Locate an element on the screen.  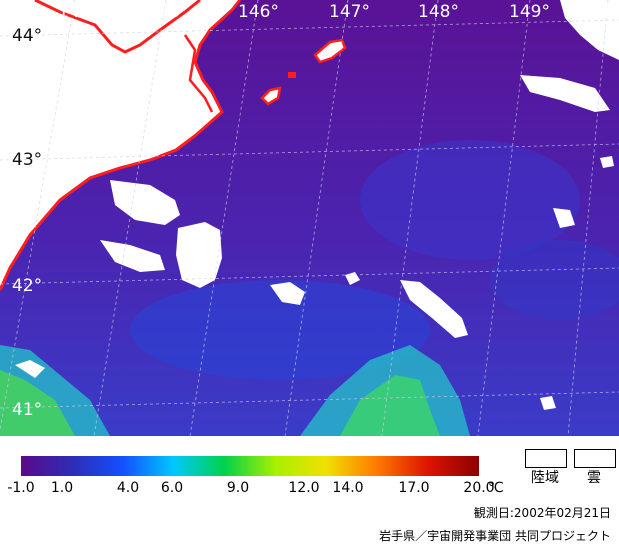
colorbar-tick-label: 6.0 is located at coordinates (172, 488).